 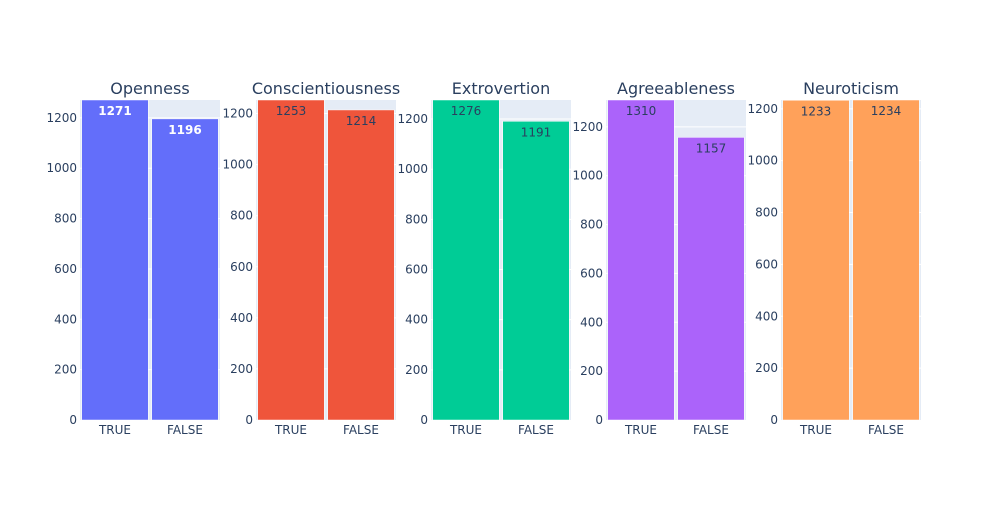 What do you see at coordinates (361, 121) in the screenshot?
I see `data-label: 1214` at bounding box center [361, 121].